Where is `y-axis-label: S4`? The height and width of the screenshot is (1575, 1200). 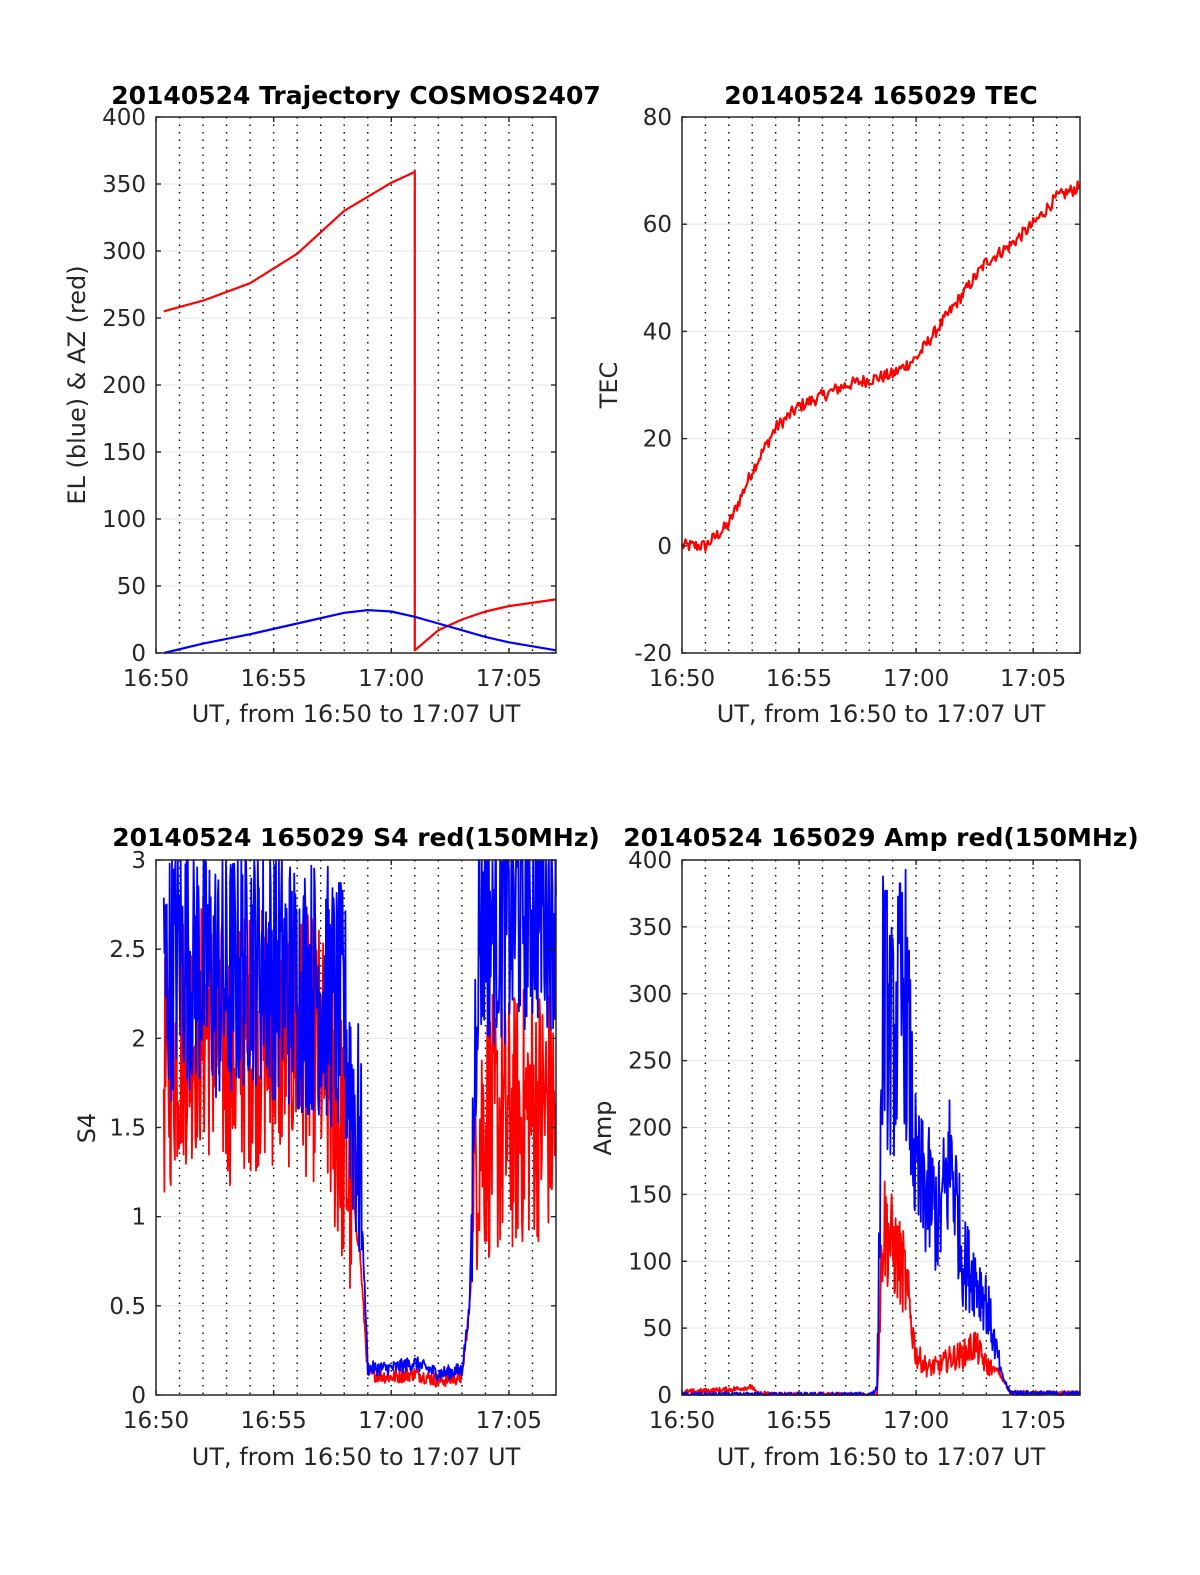 y-axis-label: S4 is located at coordinates (87, 1128).